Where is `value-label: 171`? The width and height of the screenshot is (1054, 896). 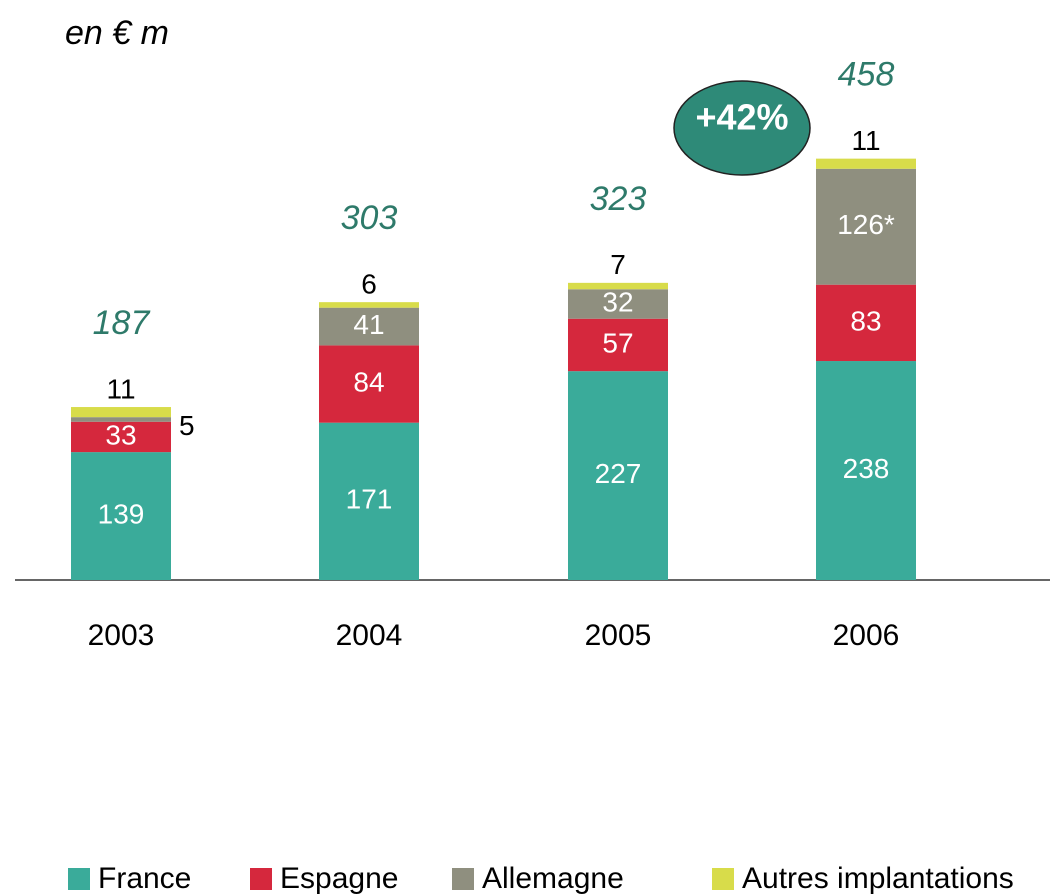
value-label: 171 is located at coordinates (369, 499).